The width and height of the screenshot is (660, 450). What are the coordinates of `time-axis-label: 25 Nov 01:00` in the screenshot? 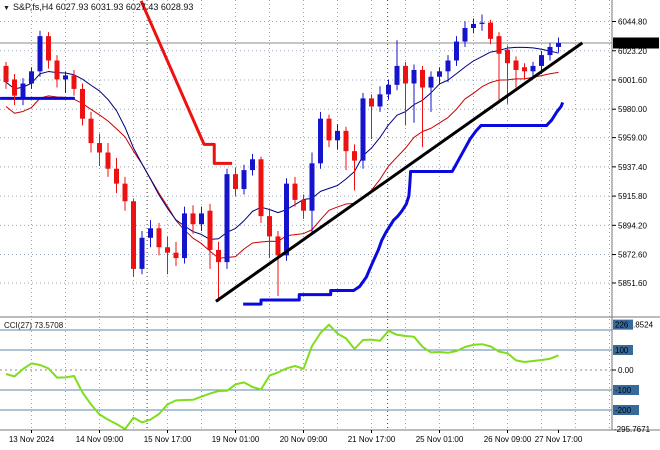 It's located at (440, 439).